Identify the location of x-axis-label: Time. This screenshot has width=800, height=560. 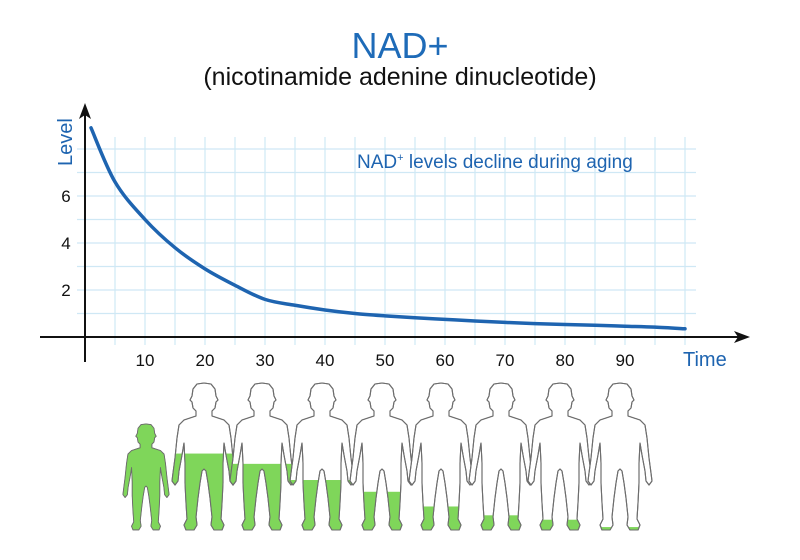
(705, 360).